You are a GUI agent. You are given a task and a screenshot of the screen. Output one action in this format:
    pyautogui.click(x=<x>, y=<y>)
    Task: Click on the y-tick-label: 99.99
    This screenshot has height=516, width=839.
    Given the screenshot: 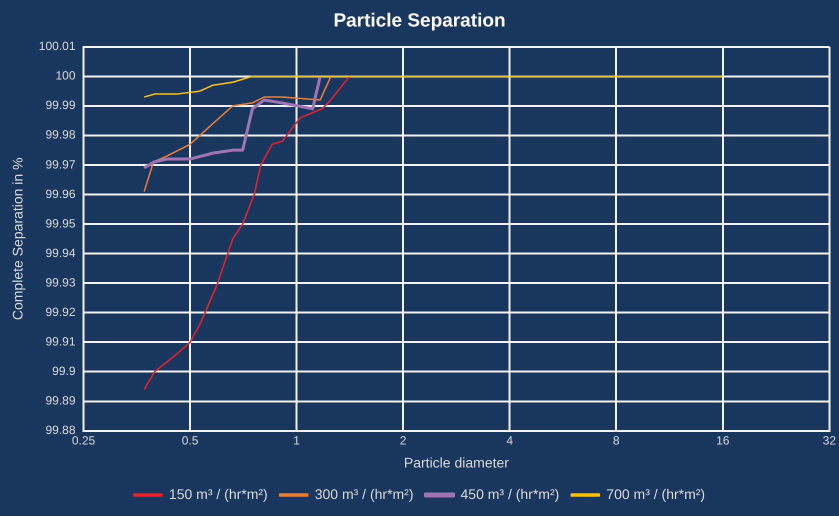 What is the action you would take?
    pyautogui.click(x=60, y=105)
    